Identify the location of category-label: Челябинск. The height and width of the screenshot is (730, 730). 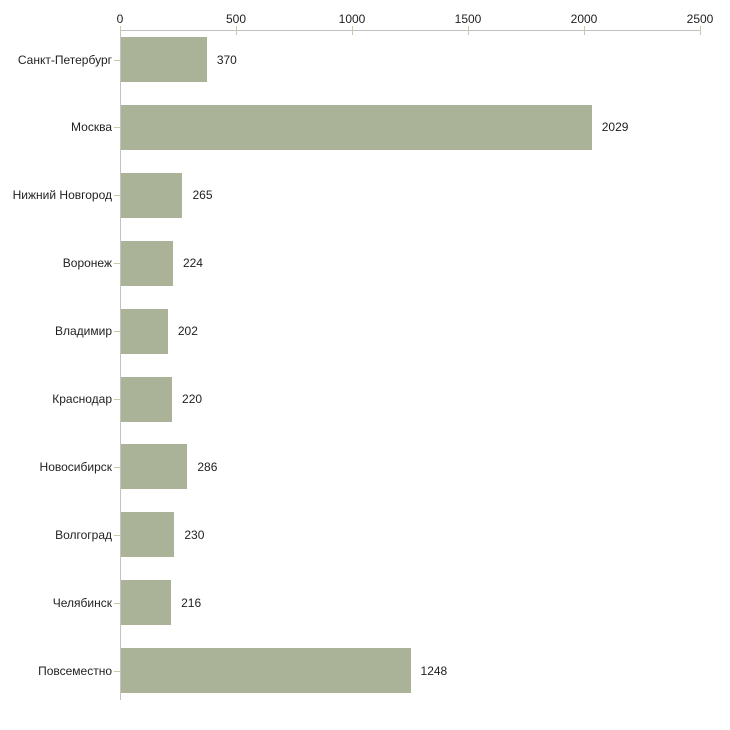
(82, 602).